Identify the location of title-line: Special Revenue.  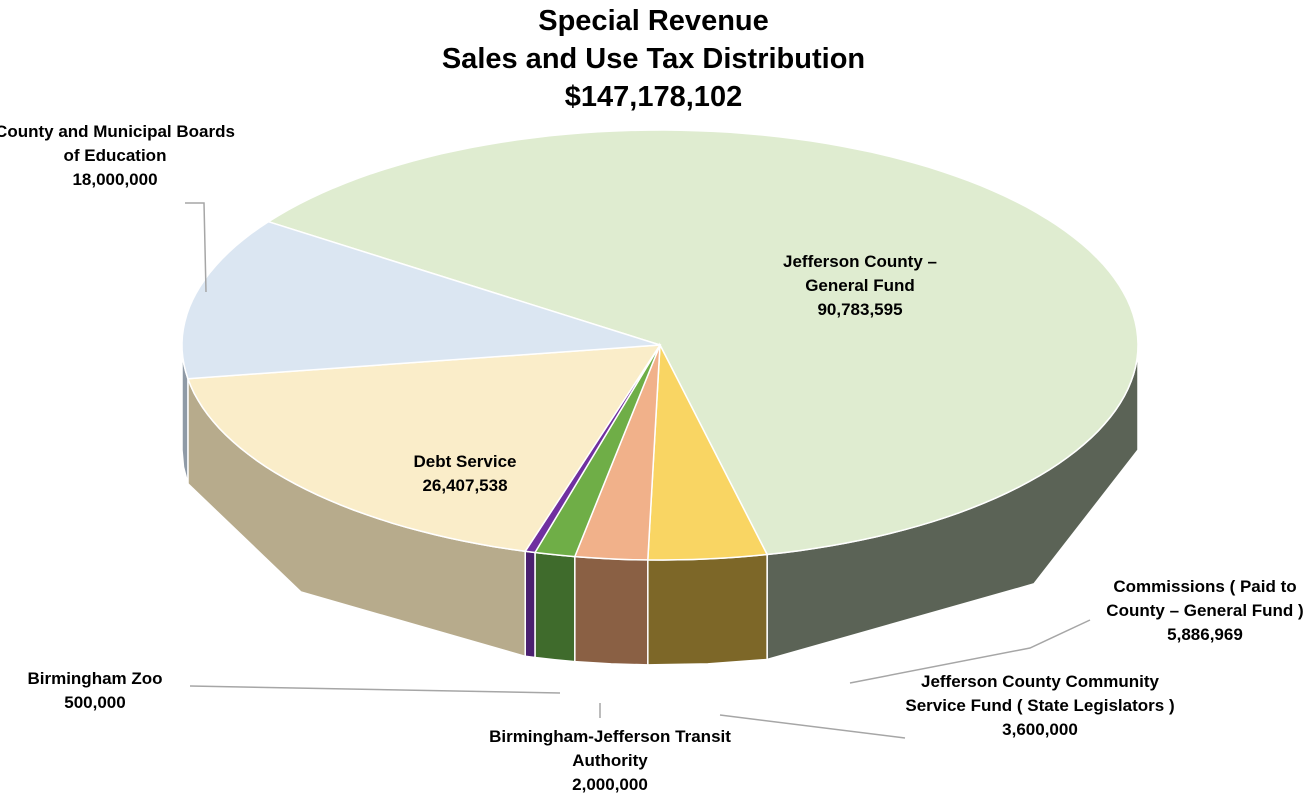
(653, 21).